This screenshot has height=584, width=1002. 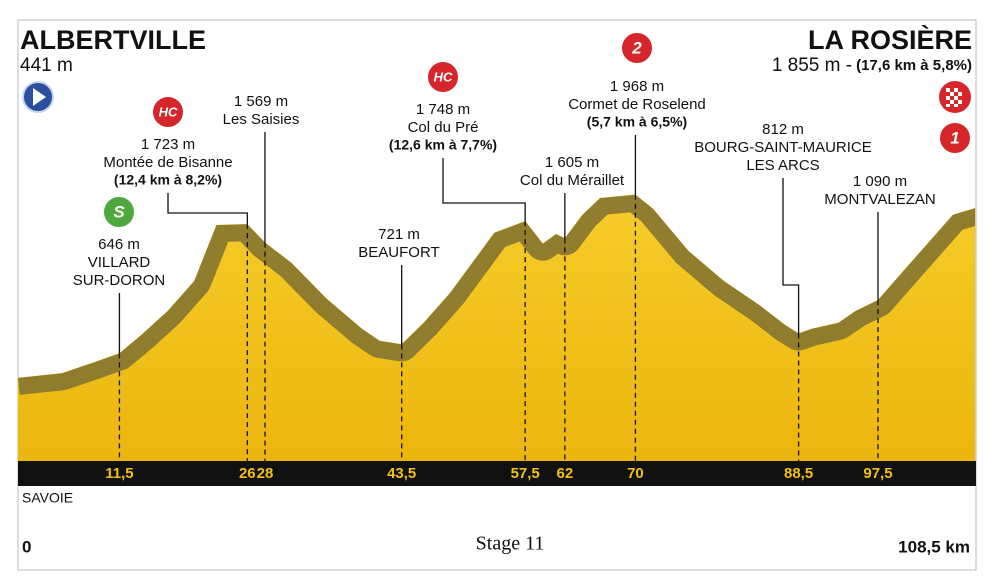 What do you see at coordinates (265, 473) in the screenshot?
I see `km-label: 28` at bounding box center [265, 473].